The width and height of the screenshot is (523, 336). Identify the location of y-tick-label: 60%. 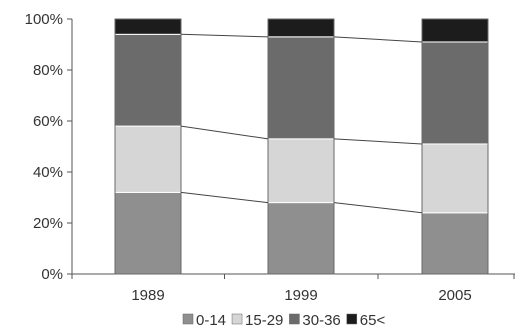
(48, 121).